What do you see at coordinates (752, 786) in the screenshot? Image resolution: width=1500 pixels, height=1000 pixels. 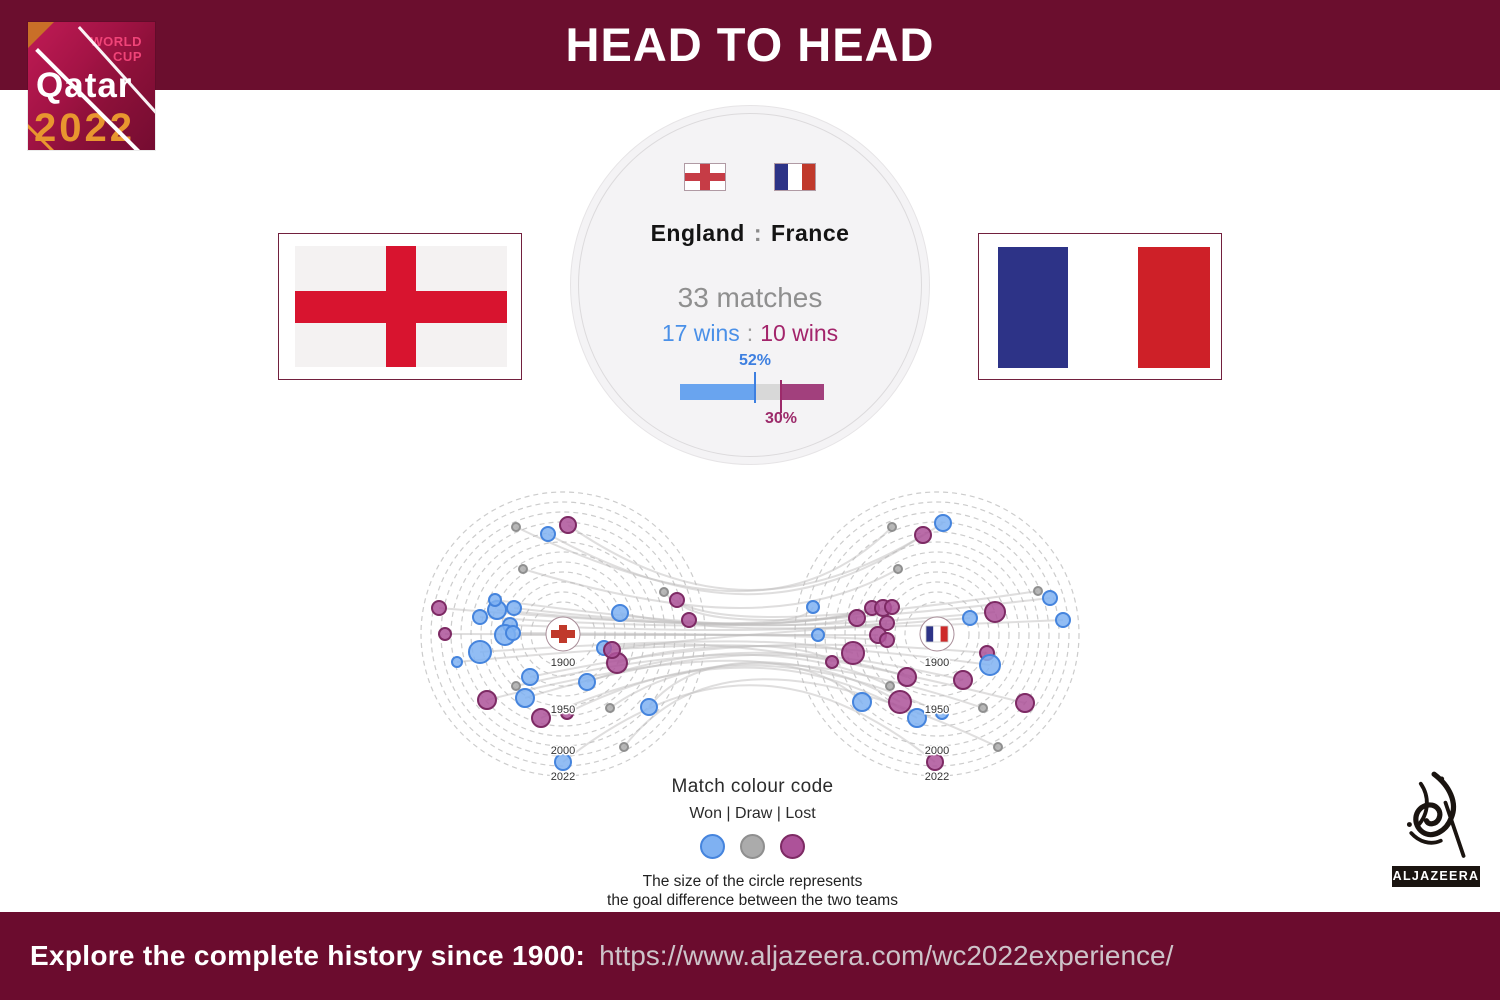 I see `legend-title: Match colour code` at bounding box center [752, 786].